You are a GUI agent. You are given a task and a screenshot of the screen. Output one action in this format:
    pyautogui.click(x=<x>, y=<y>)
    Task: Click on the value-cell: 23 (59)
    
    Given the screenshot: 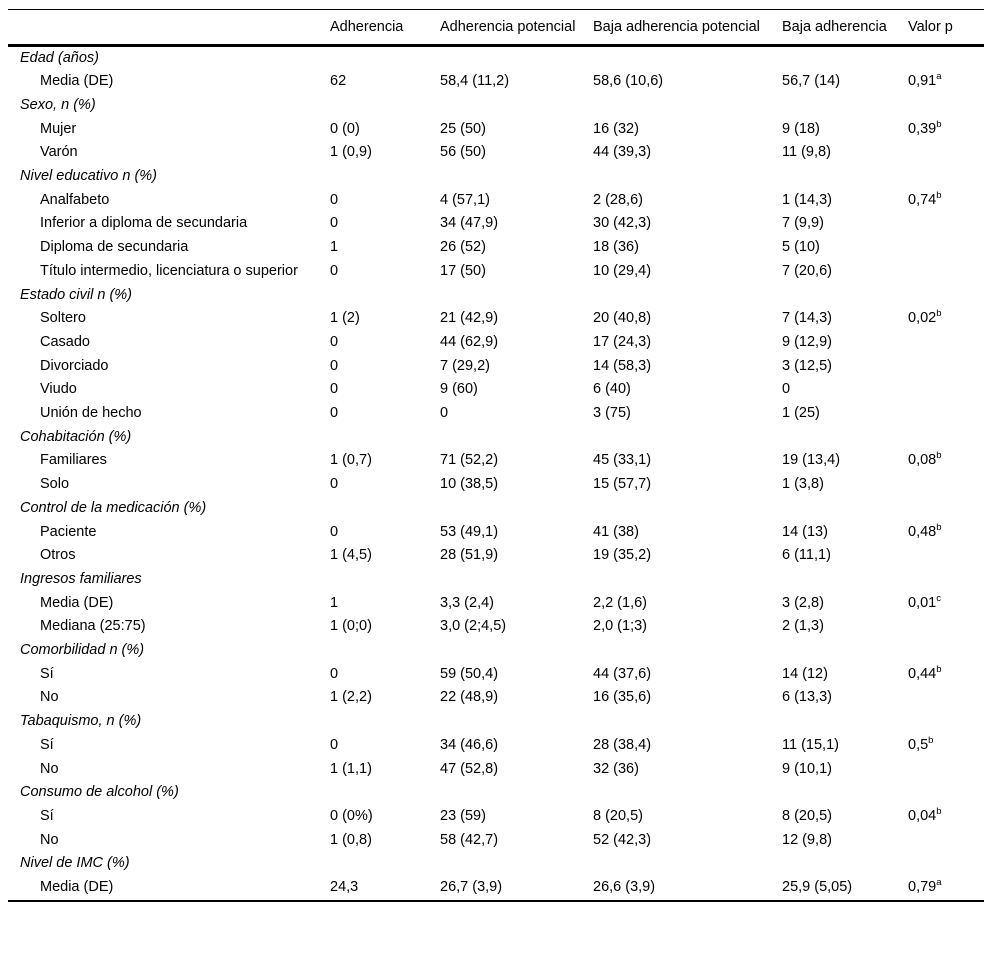 What is the action you would take?
    pyautogui.click(x=463, y=816)
    